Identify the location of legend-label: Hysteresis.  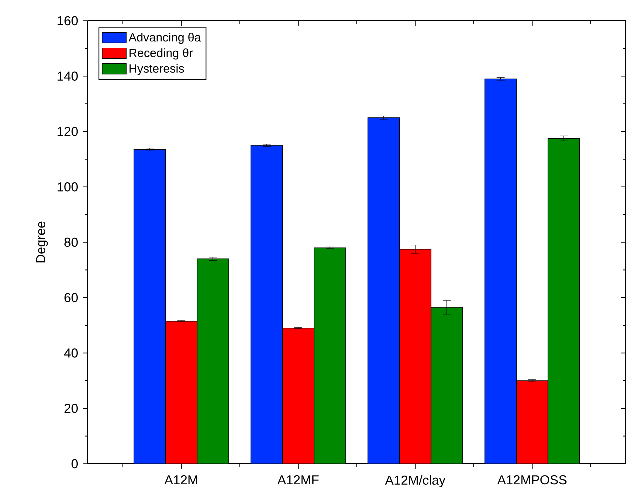
(157, 70).